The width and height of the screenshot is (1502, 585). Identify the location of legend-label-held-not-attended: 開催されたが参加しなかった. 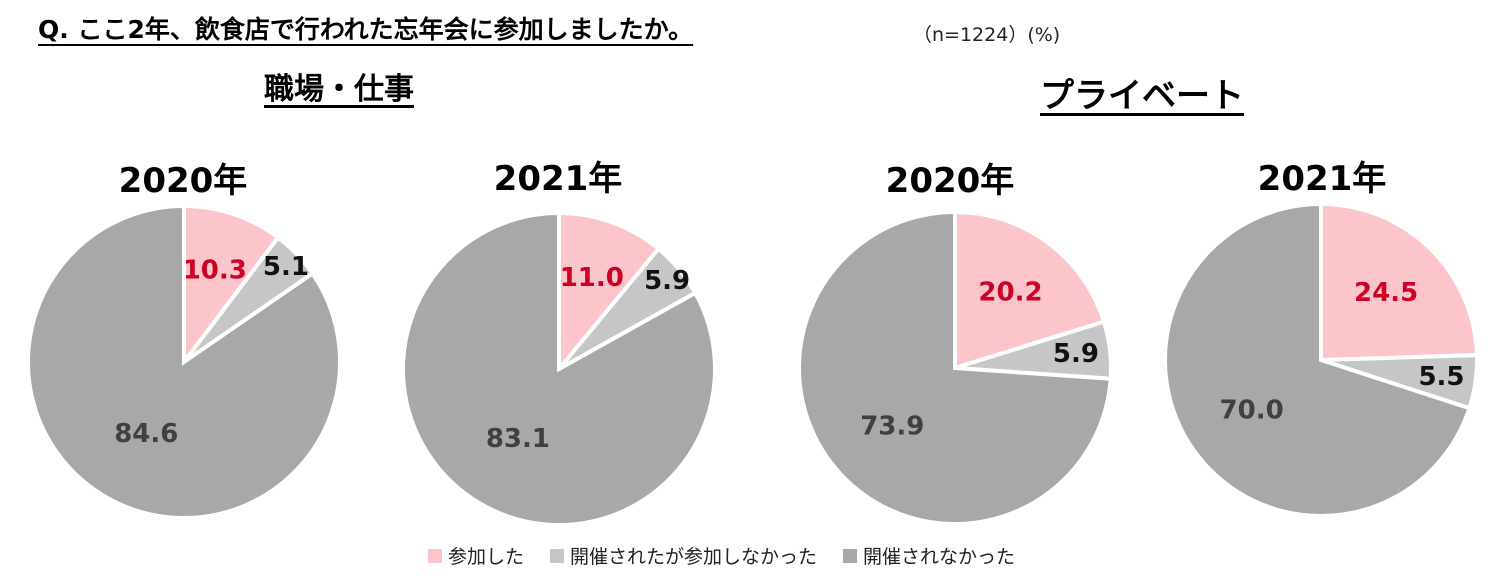
(694, 557).